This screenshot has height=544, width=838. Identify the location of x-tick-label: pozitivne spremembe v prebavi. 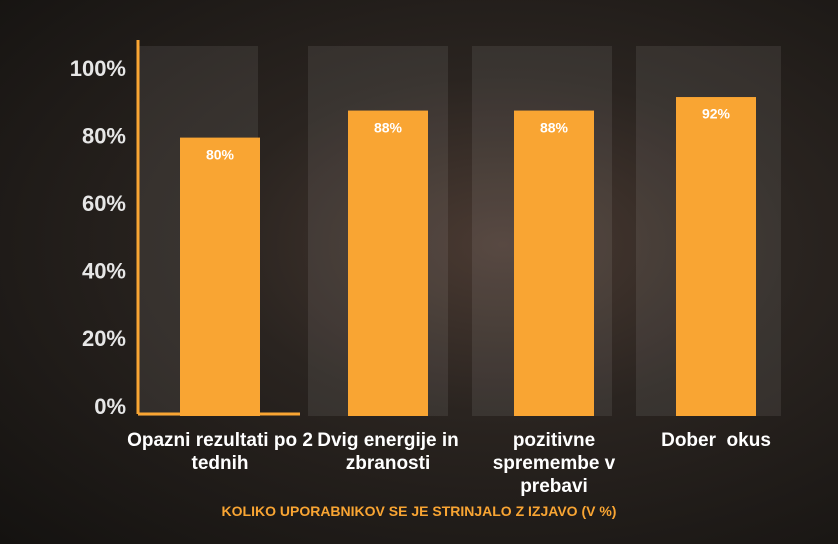
(556, 463).